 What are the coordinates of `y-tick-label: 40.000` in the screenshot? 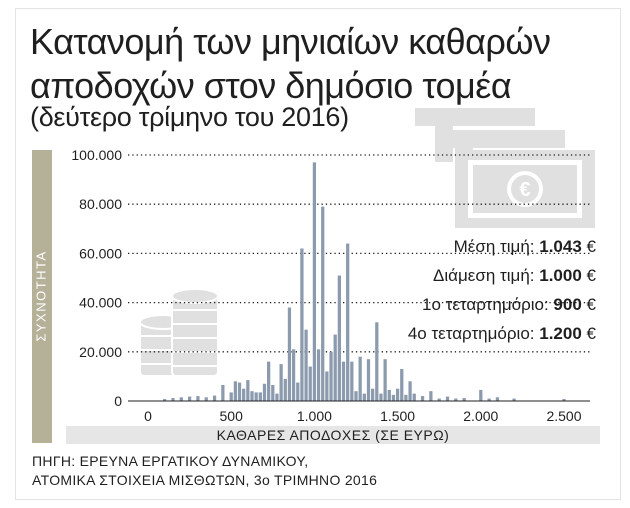 It's located at (100, 303).